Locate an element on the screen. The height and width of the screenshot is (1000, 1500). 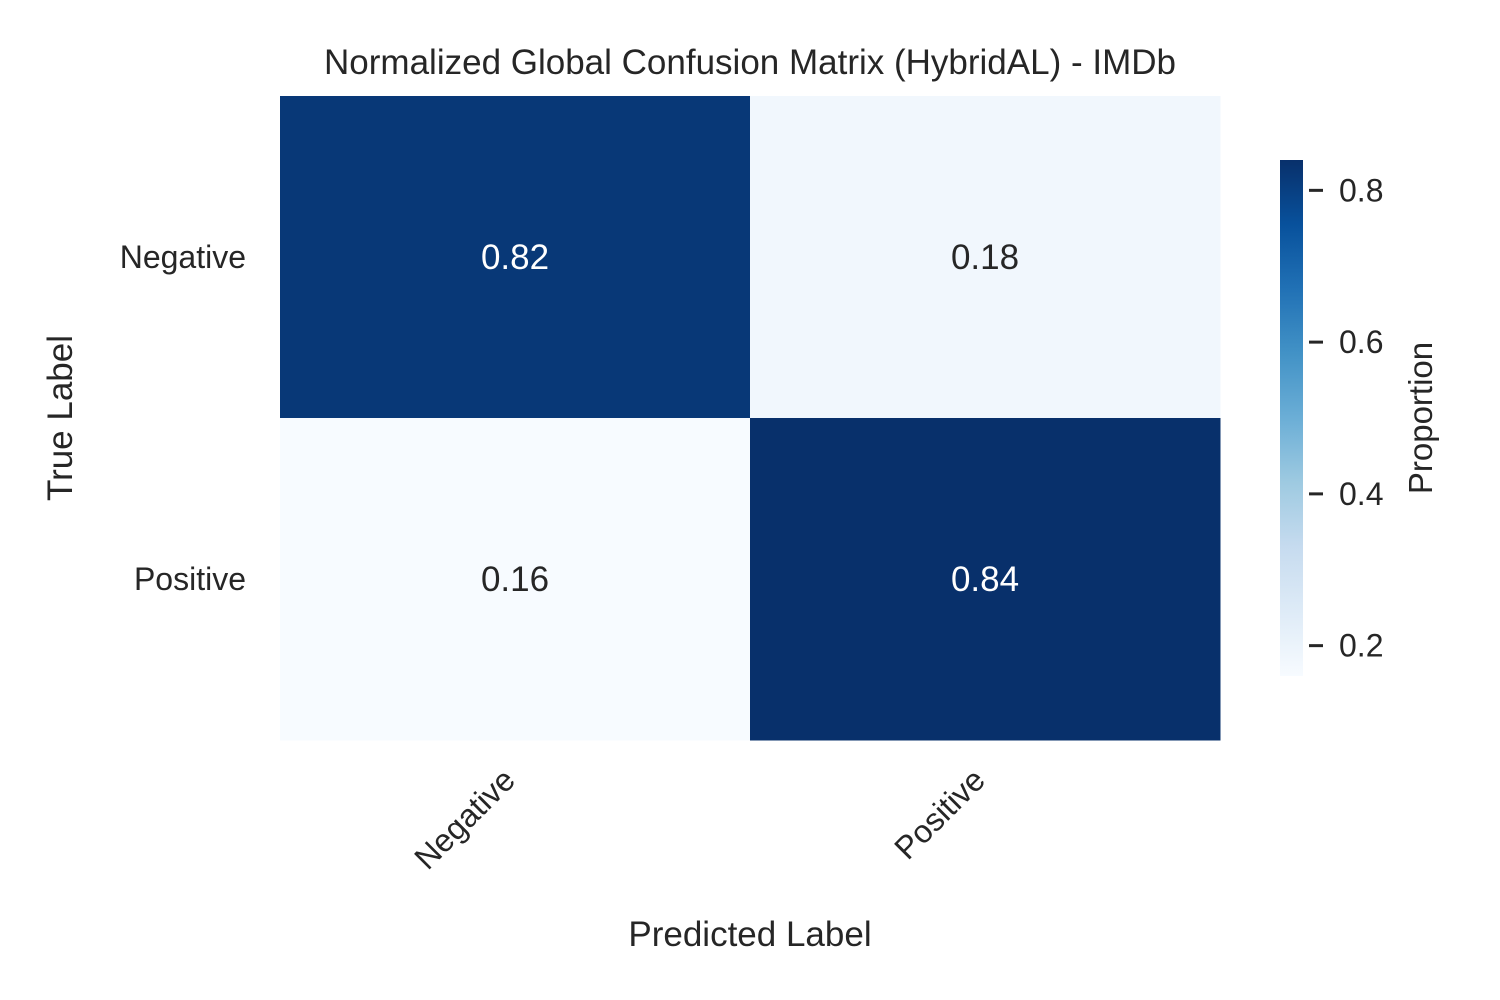
y-axis-label: True Label is located at coordinates (60, 418).